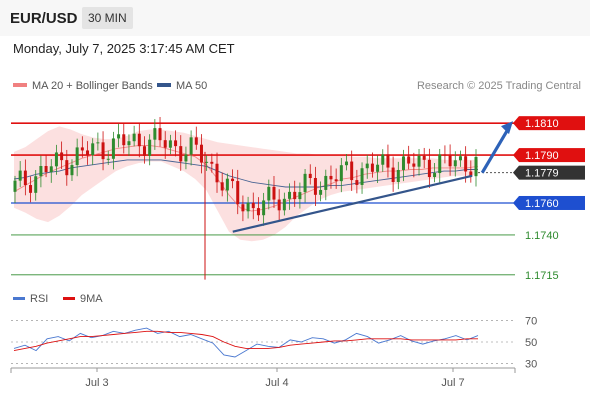  Describe the element at coordinates (531, 322) in the screenshot. I see `rsi-tick-label: 70` at that location.